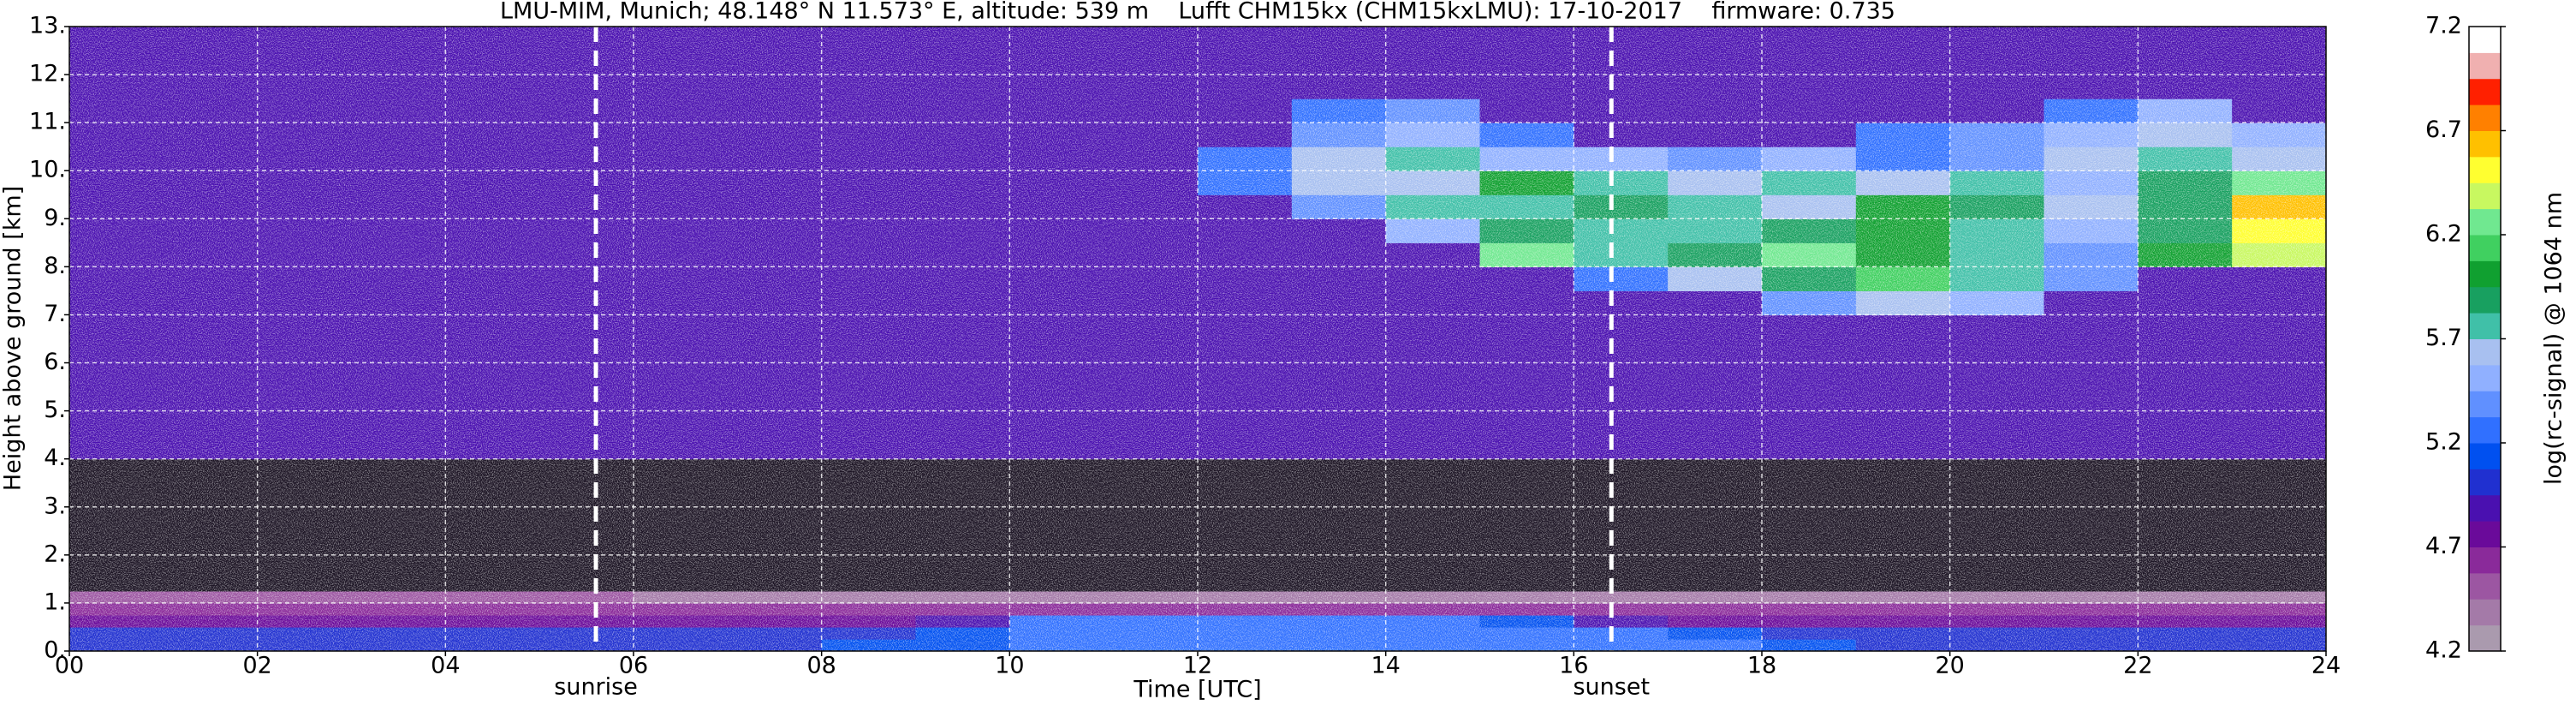  What do you see at coordinates (1009, 666) in the screenshot?
I see `x-tick-label: 10` at bounding box center [1009, 666].